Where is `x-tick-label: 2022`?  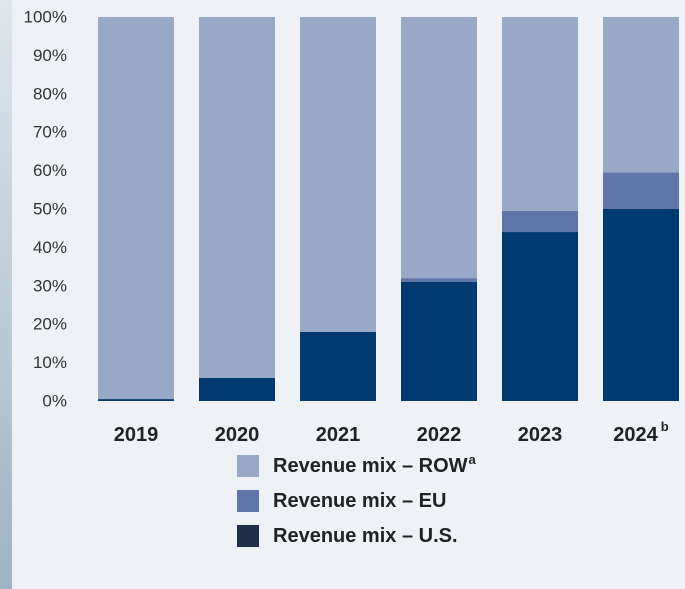 x-tick-label: 2022 is located at coordinates (439, 435).